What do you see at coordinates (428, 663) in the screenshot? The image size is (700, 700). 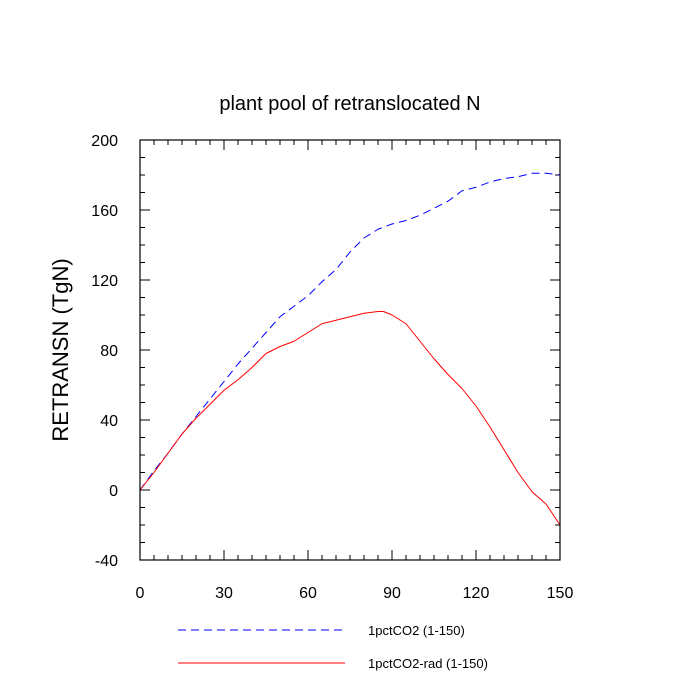 I see `legend-label-2: 1pctCO2-rad (1-150)` at bounding box center [428, 663].